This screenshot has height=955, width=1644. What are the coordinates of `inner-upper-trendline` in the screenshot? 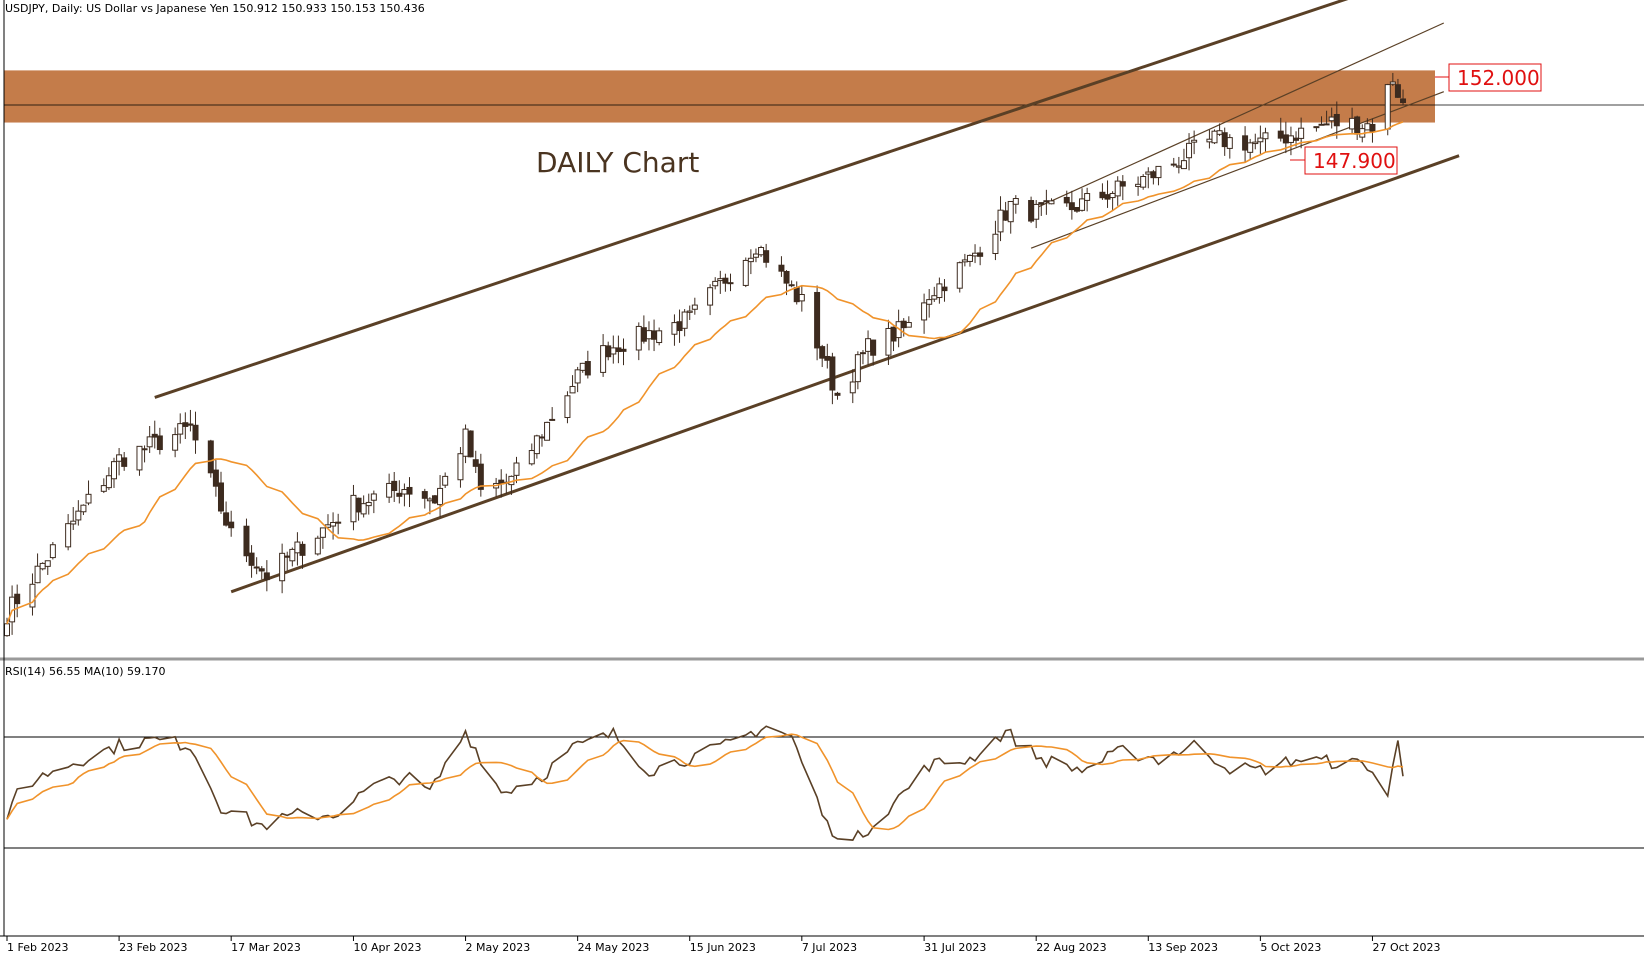 It's located at (1237, 116).